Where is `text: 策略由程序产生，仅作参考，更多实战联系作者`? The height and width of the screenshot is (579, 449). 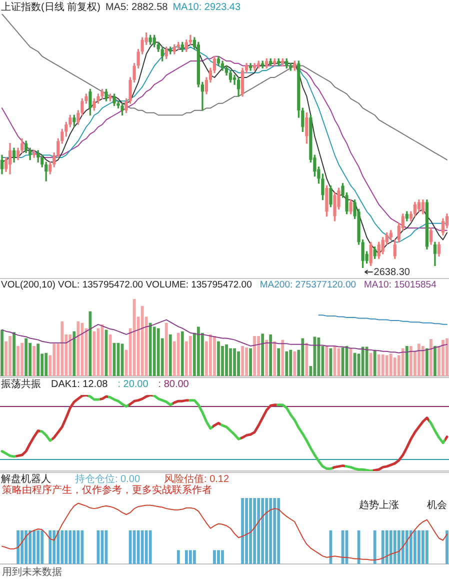
text: 策略由程序产生，仅作参考，更多实战联系作者 is located at coordinates (107, 490).